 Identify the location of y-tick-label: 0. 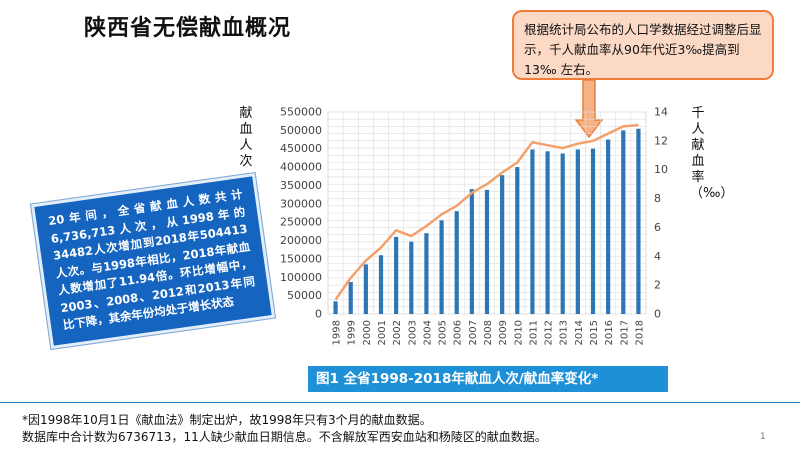
(318, 314).